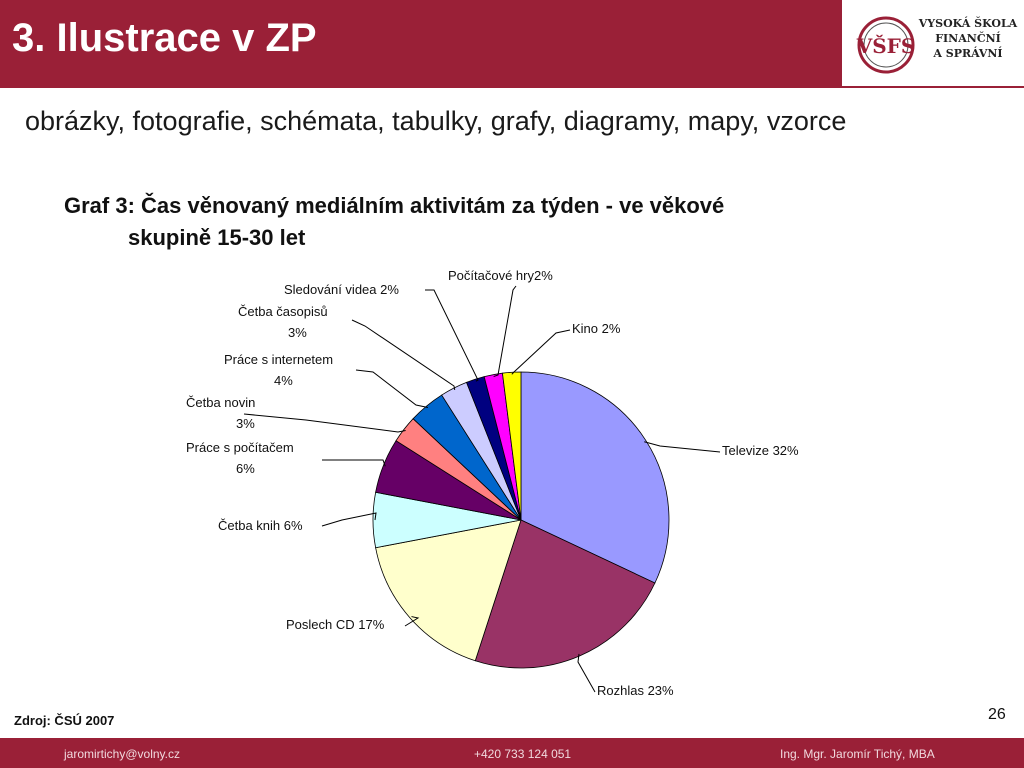 The width and height of the screenshot is (1024, 768). What do you see at coordinates (523, 754) in the screenshot?
I see `footer-phone: +420 733 124 051` at bounding box center [523, 754].